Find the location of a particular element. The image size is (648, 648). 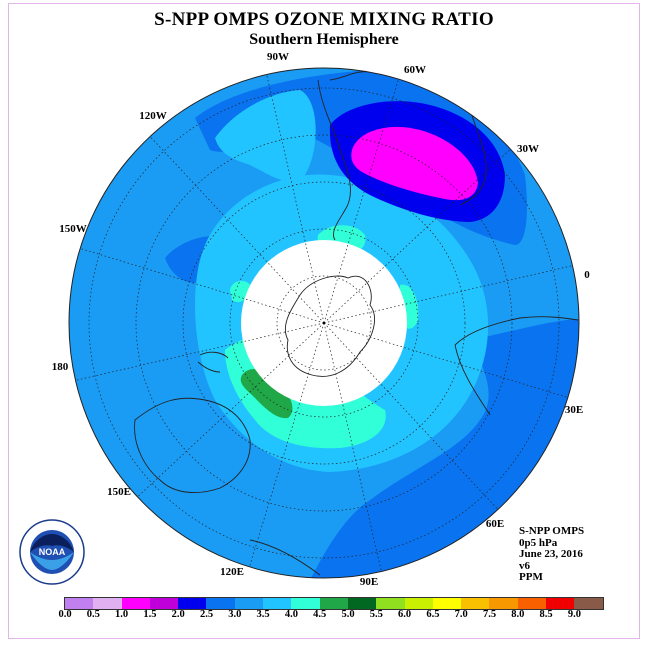

coastline-australia is located at coordinates (192, 445).